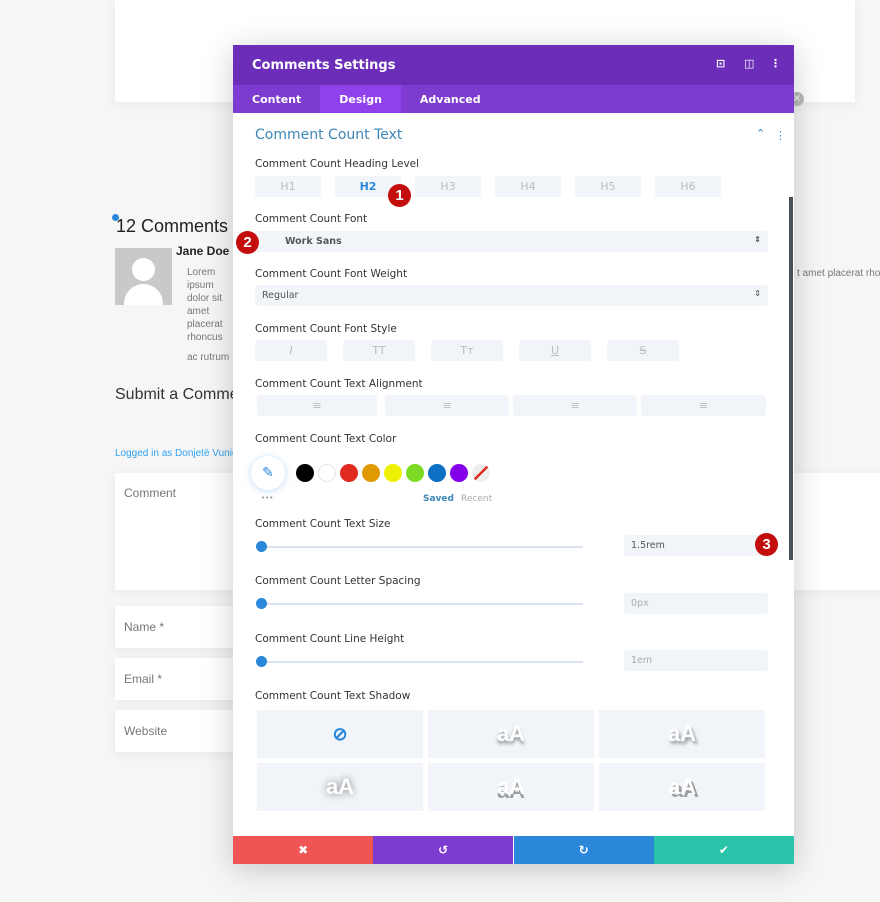 The height and width of the screenshot is (902, 880). I want to click on cancel-button: ✖, so click(303, 850).